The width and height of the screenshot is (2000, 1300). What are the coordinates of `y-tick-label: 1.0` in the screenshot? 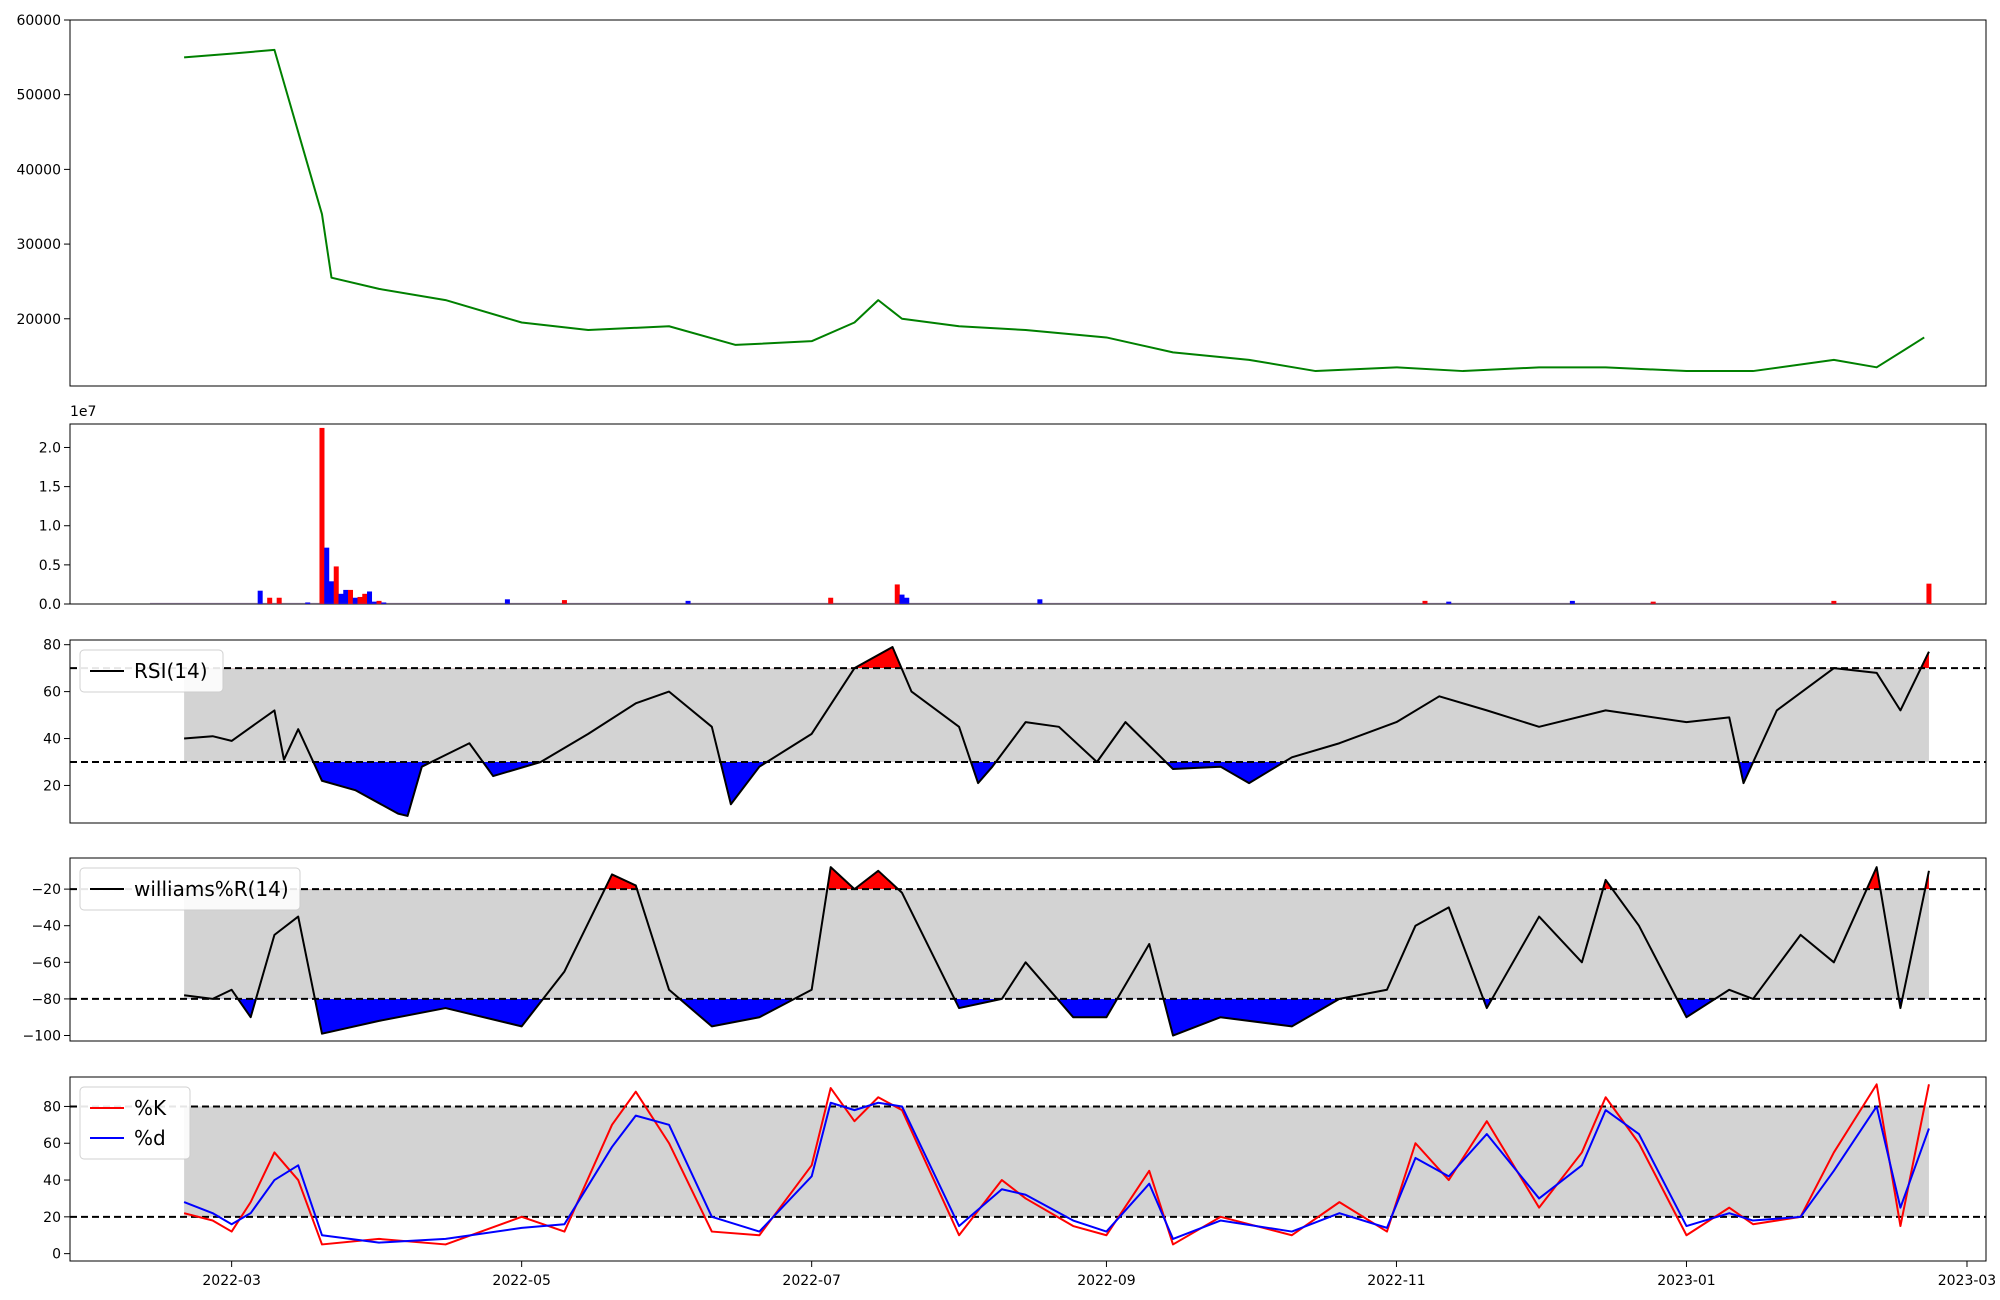 It's located at (50, 527).